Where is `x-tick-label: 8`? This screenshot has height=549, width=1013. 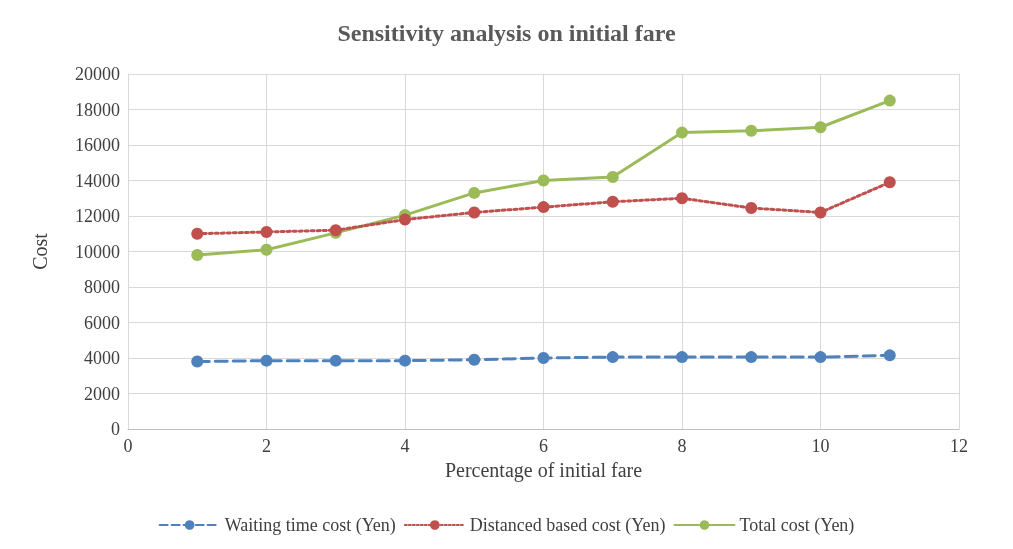 x-tick-label: 8 is located at coordinates (682, 446).